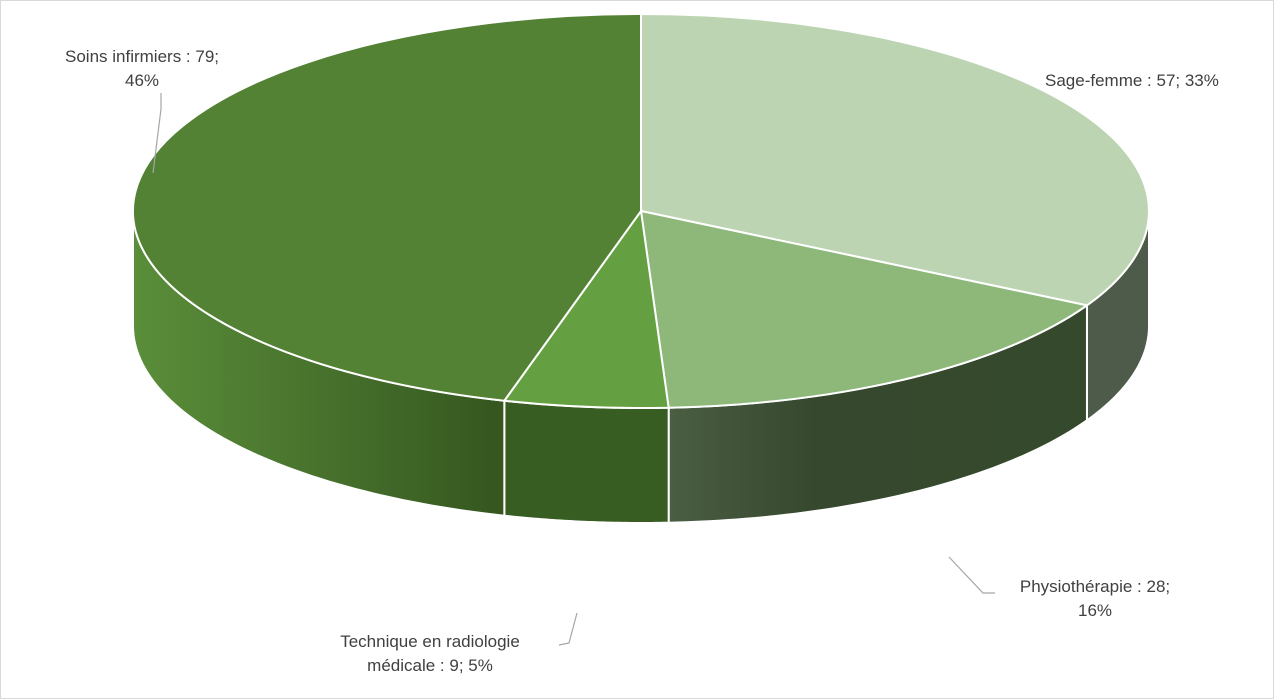 The width and height of the screenshot is (1274, 700). Describe the element at coordinates (430, 653) in the screenshot. I see `data-label-technique-radiologie: Technique en radiologie médicale : 9; 5%` at that location.